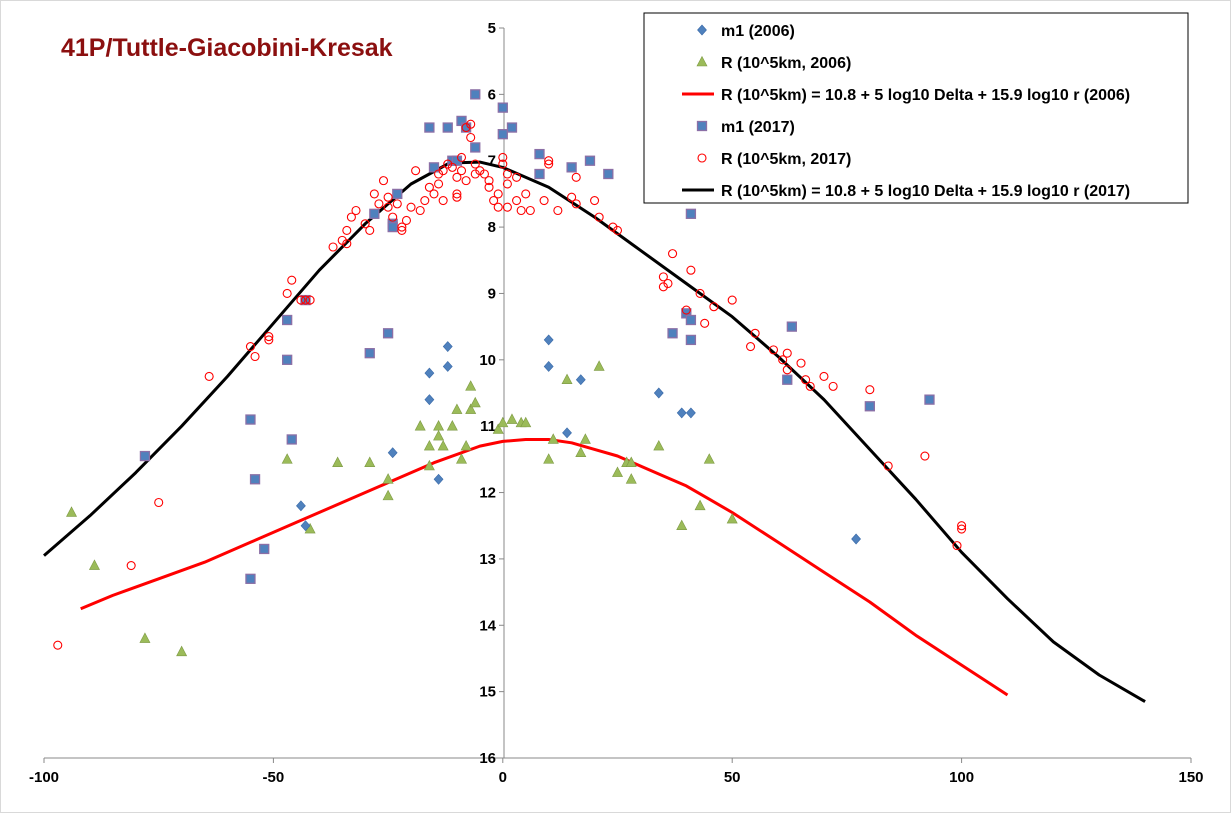  Describe the element at coordinates (487, 559) in the screenshot. I see `y-tick-label: 13` at that location.